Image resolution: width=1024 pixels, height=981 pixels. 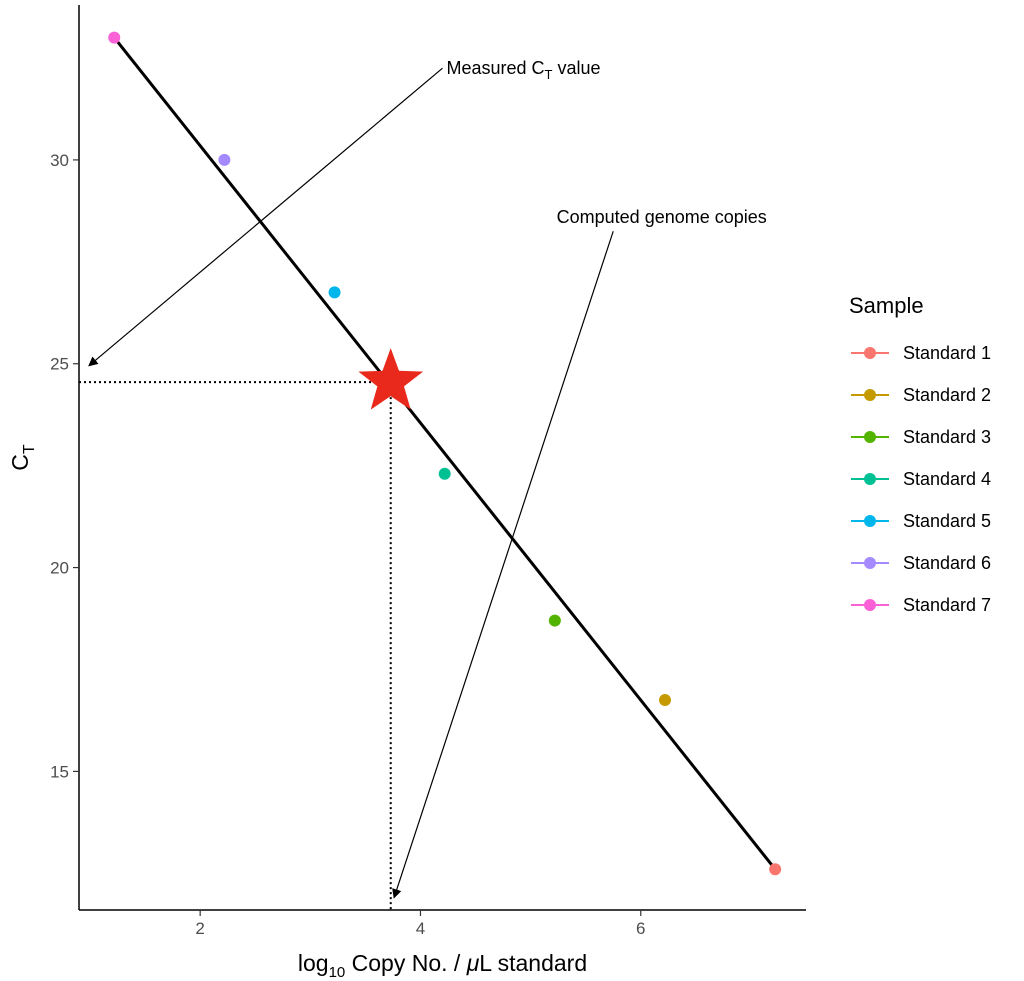 I want to click on legend-title: Sample, so click(x=886, y=305).